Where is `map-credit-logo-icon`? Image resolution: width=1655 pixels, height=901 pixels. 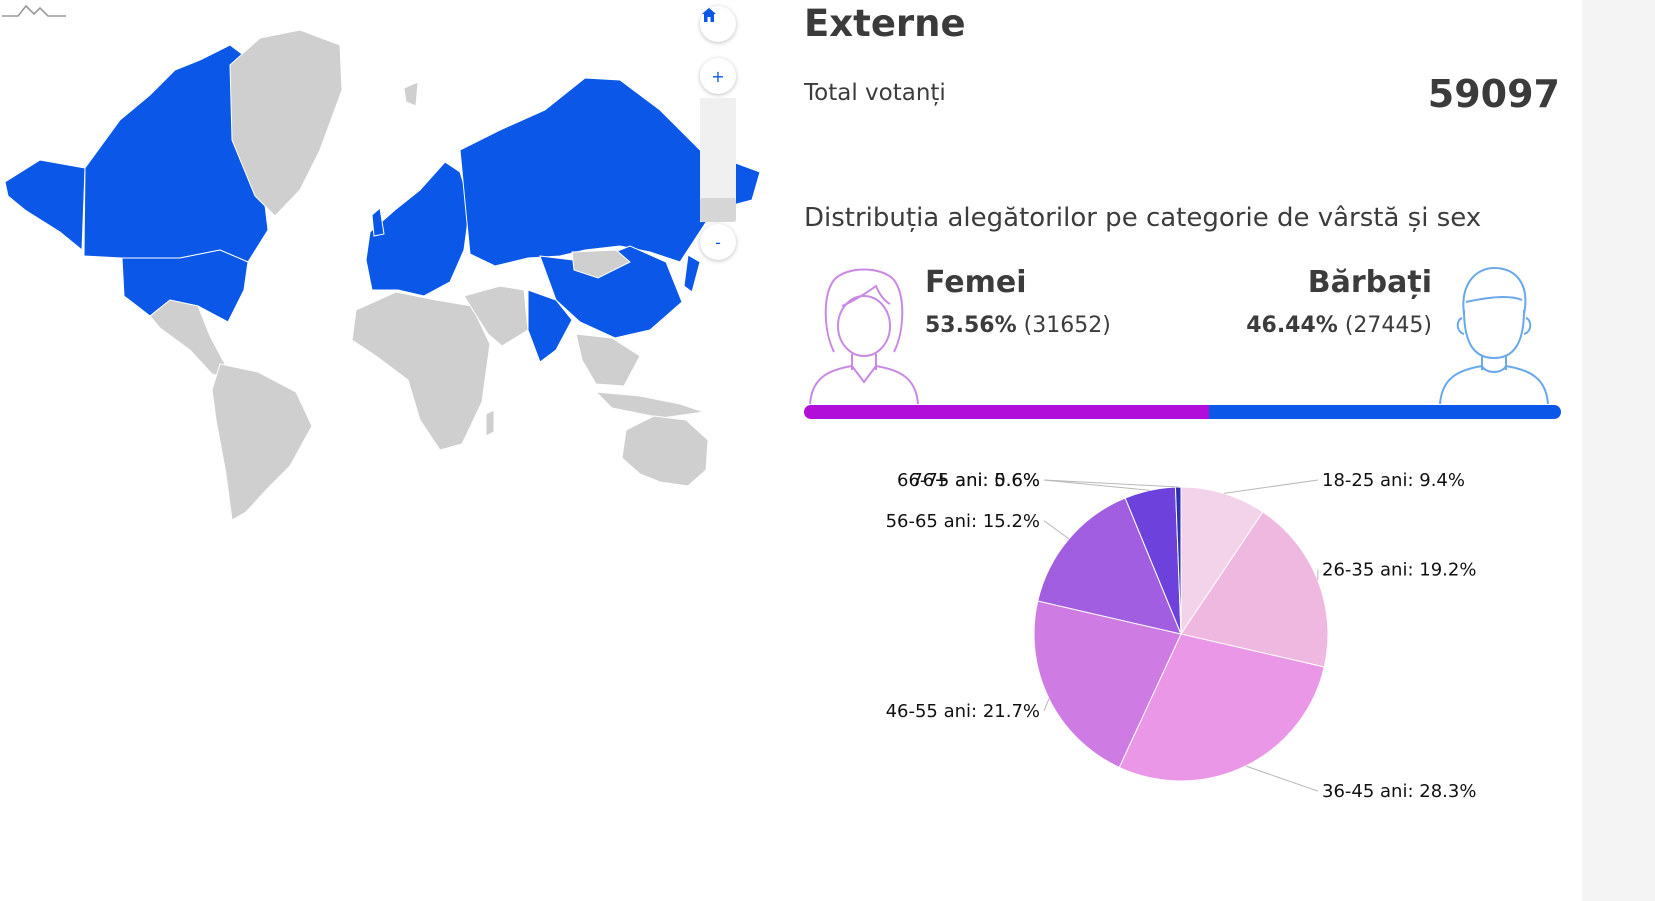 map-credit-logo-icon is located at coordinates (35, 10).